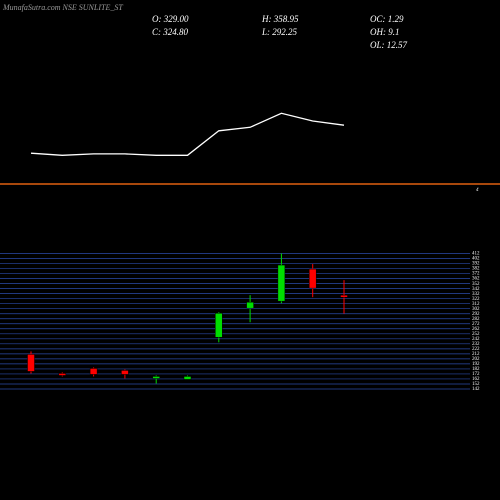 This screenshot has width=500, height=500. Describe the element at coordinates (476, 309) in the screenshot. I see `y-tick-label: 302` at that location.